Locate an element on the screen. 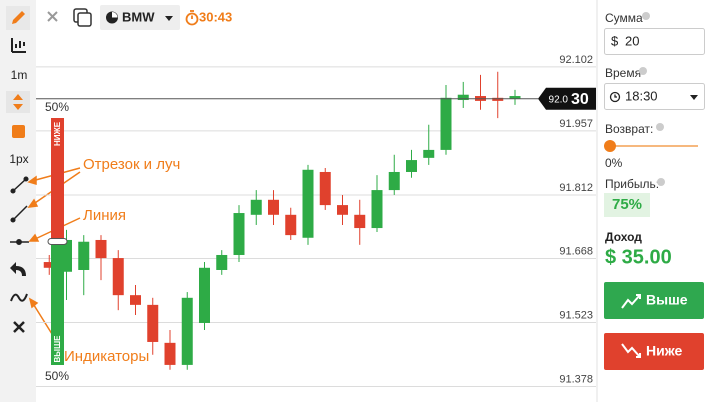 This screenshot has height=402, width=720. y-tick-label: 91.378 is located at coordinates (576, 379).